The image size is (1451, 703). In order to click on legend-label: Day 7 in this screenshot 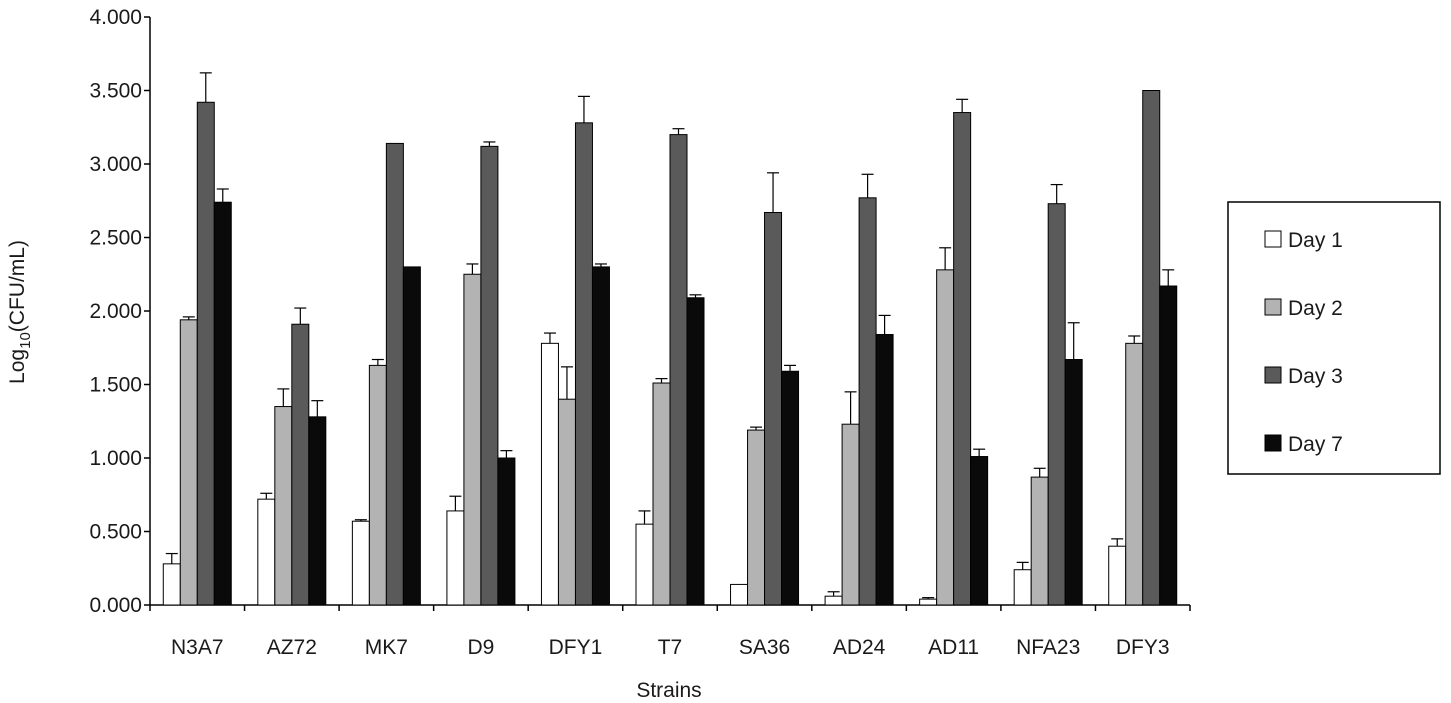, I will do `click(1315, 444)`.